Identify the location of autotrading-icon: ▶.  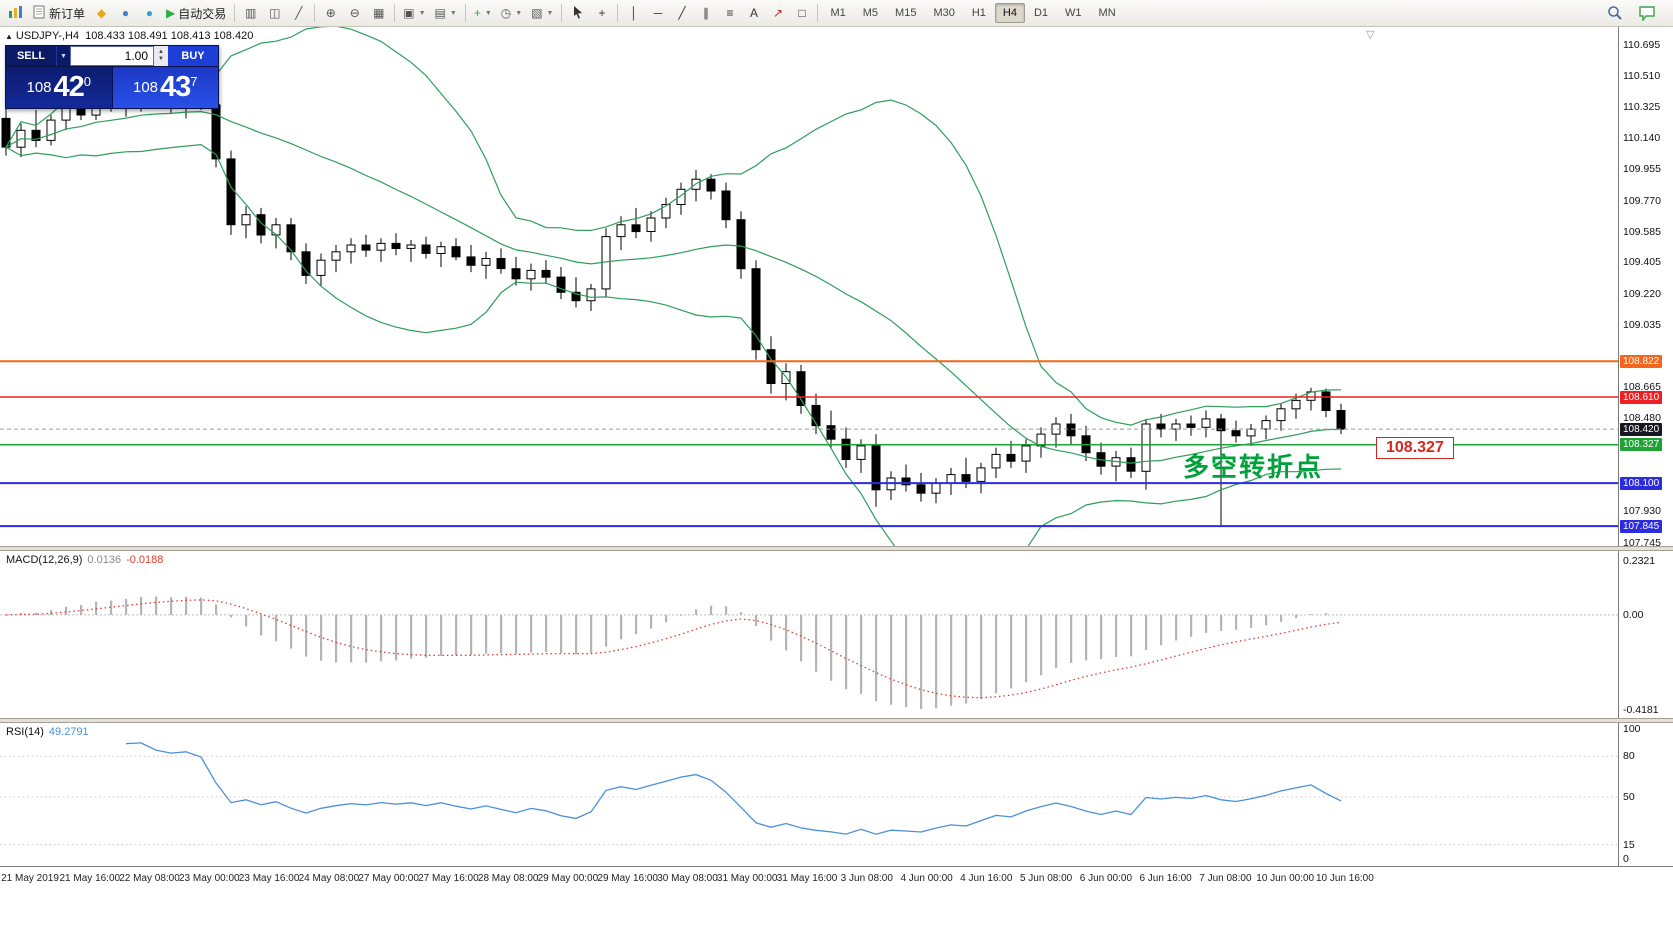
(171, 13).